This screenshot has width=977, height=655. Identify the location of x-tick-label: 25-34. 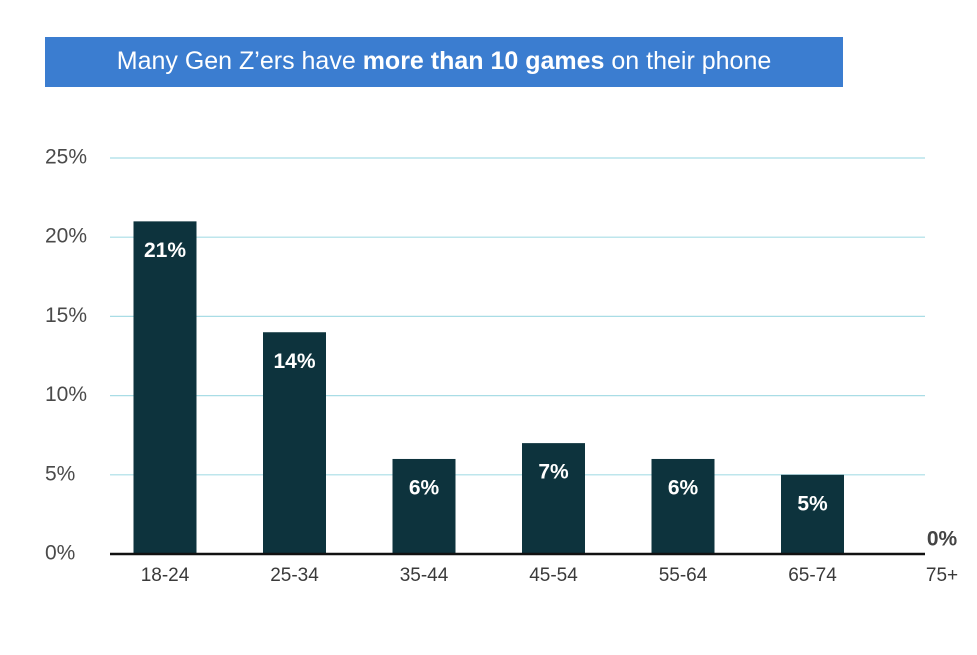
(294, 575).